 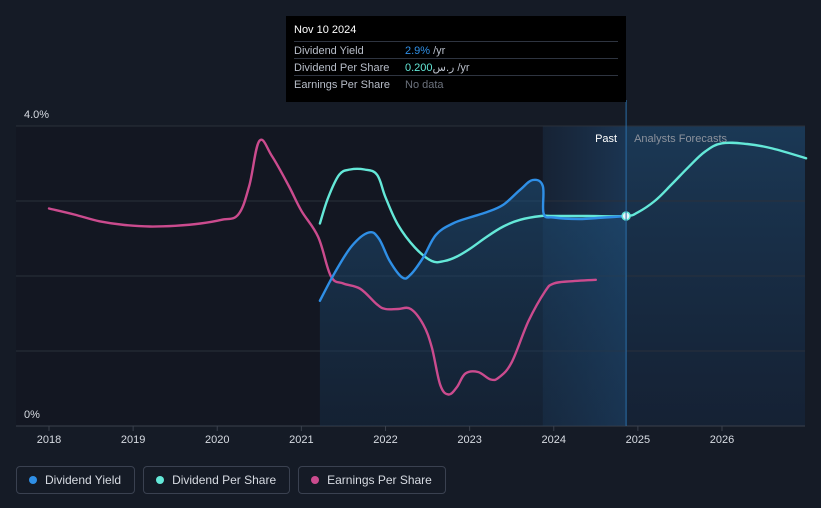 I want to click on dividend-per-share-line, so click(x=563, y=202).